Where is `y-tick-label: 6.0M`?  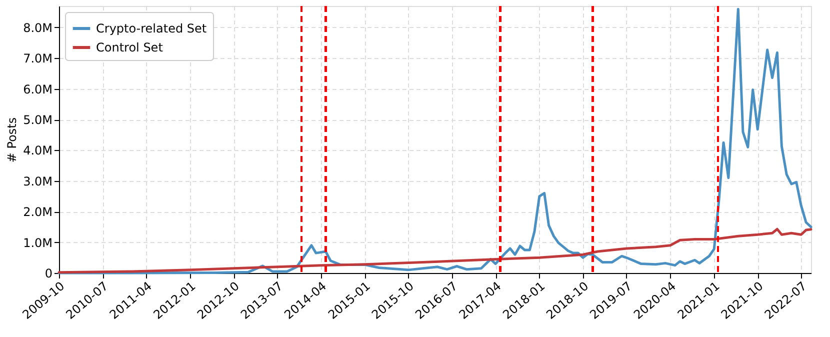
y-tick-label: 6.0M is located at coordinates (37, 89).